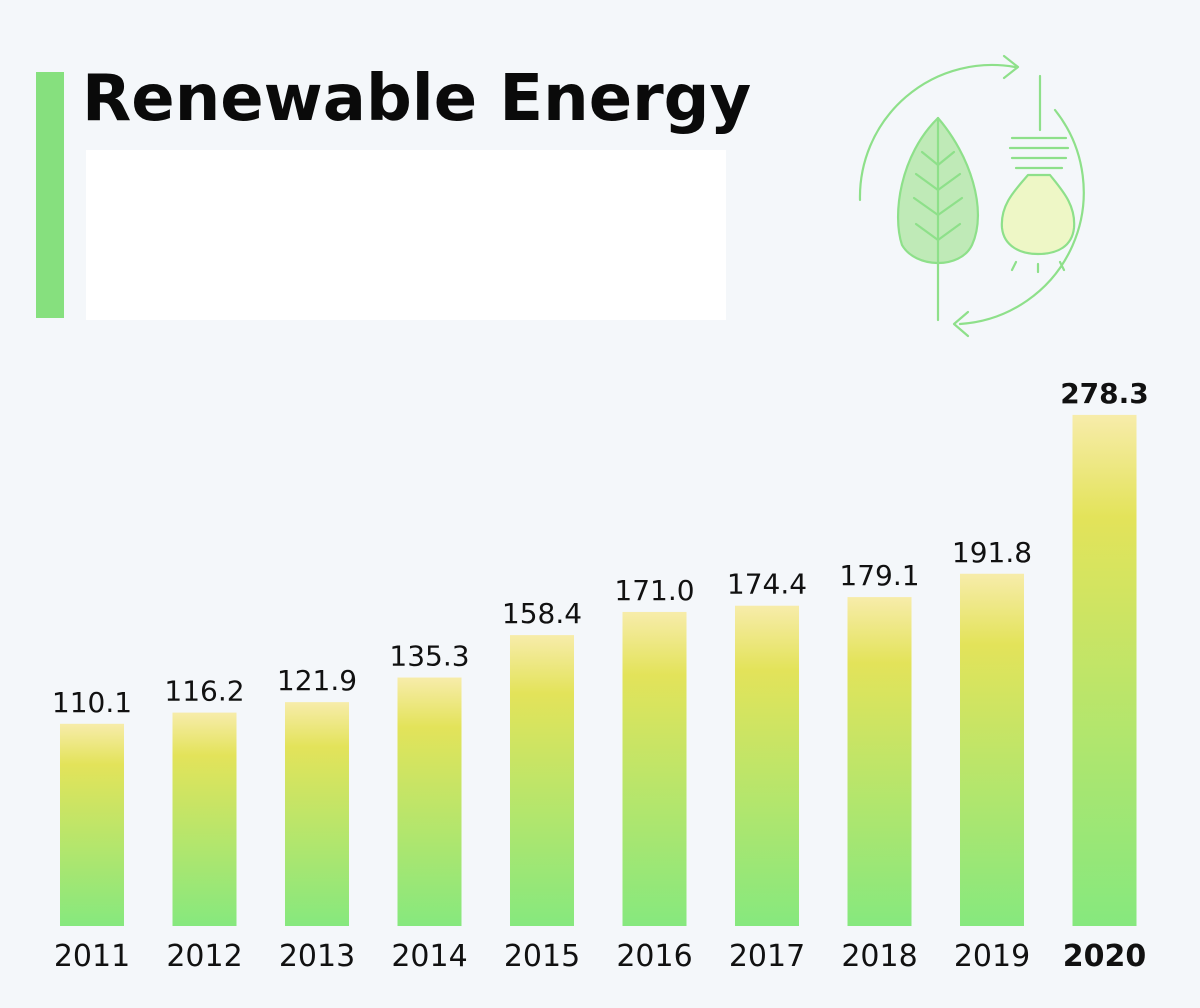 The image size is (1200, 1008). Describe the element at coordinates (767, 956) in the screenshot. I see `category-label-2017: 2017` at that location.